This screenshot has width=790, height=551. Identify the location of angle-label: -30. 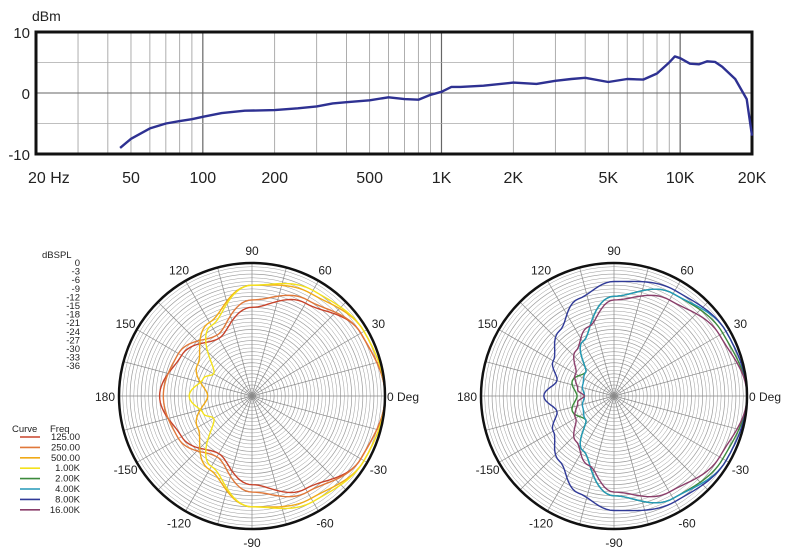
(379, 470).